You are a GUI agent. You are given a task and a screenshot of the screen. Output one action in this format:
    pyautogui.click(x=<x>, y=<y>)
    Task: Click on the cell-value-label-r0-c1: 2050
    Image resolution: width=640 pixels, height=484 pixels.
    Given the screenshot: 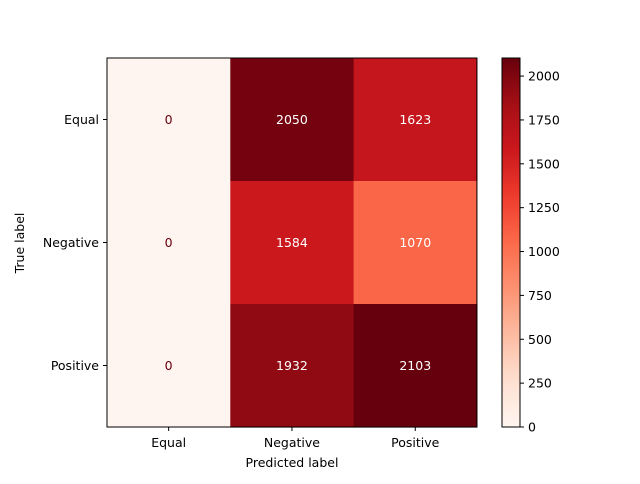 What is the action you would take?
    pyautogui.click(x=292, y=119)
    